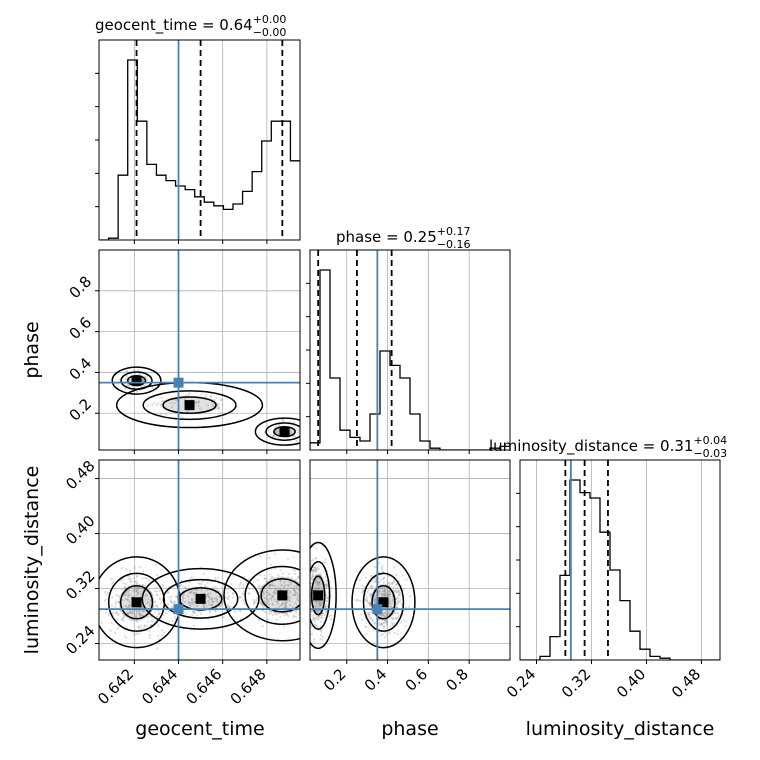 This screenshot has width=760, height=760. Describe the element at coordinates (136, 380) in the screenshot. I see `density-peak` at that location.